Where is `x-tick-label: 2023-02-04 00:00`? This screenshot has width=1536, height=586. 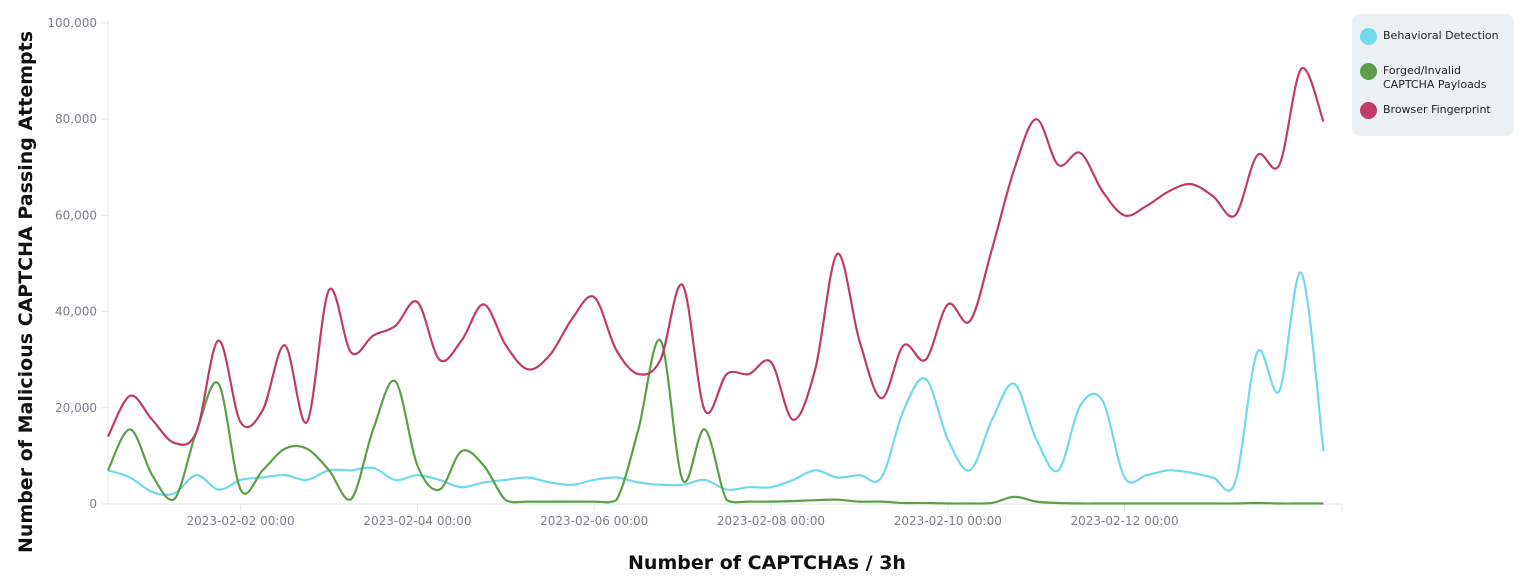
x-tick-label: 2023-02-04 00:00 is located at coordinates (417, 521).